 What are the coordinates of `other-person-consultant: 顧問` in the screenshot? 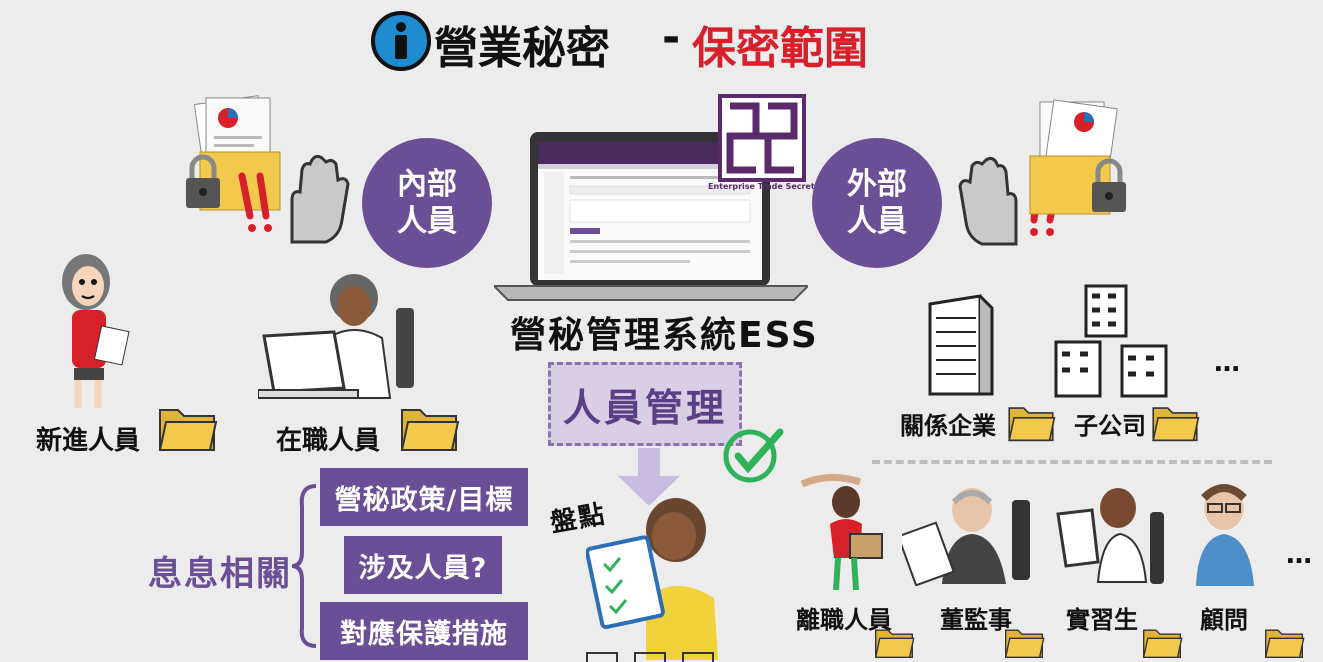 It's located at (1224, 620).